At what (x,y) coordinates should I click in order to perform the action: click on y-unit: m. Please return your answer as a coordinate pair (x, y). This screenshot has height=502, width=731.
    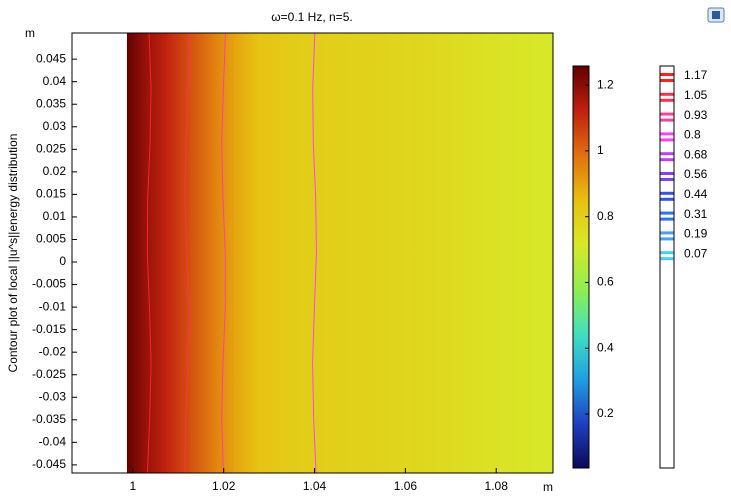
    Looking at the image, I should click on (30, 33).